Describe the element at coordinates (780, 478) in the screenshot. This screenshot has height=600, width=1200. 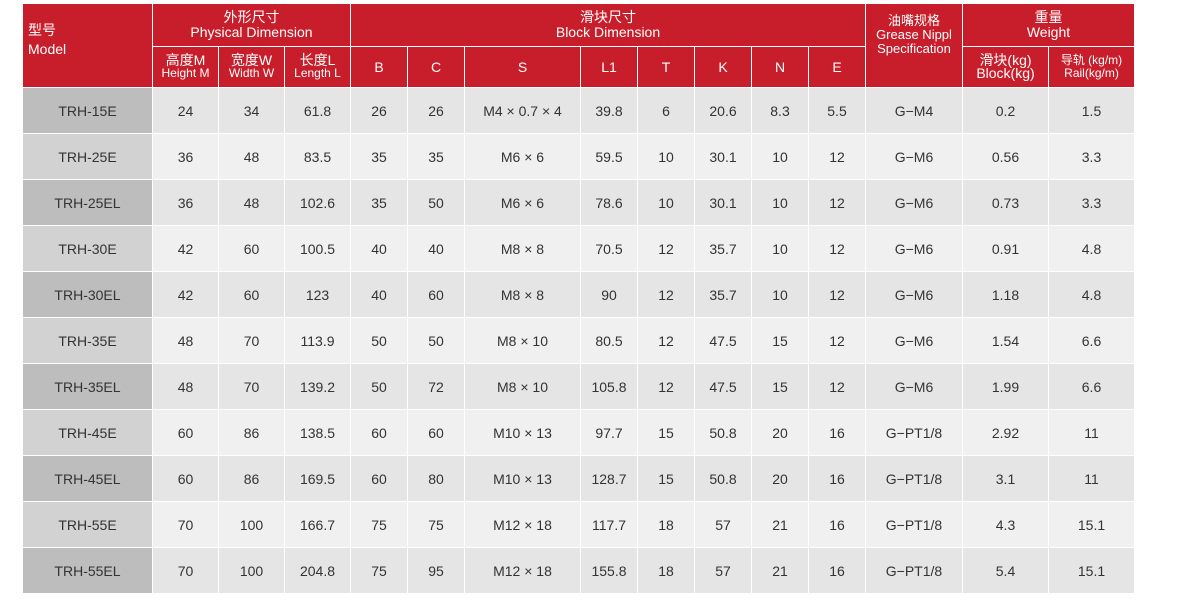
I see `cell-n: 20` at that location.